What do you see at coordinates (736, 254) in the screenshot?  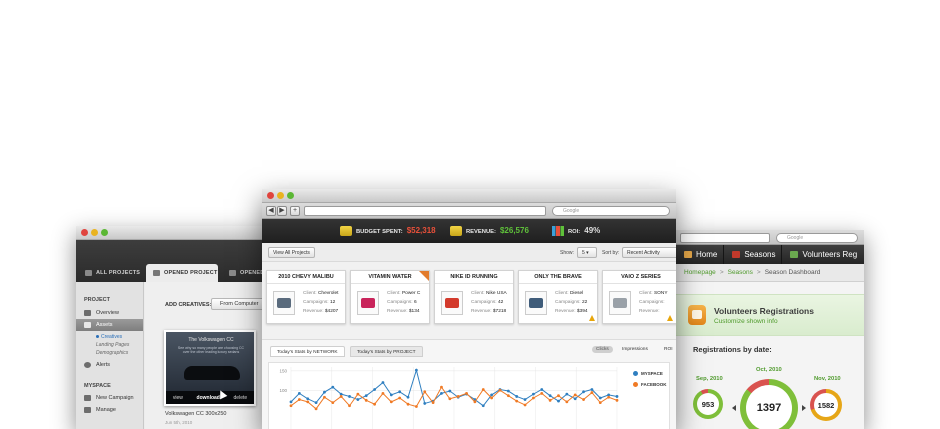 I see `calendar-icon` at bounding box center [736, 254].